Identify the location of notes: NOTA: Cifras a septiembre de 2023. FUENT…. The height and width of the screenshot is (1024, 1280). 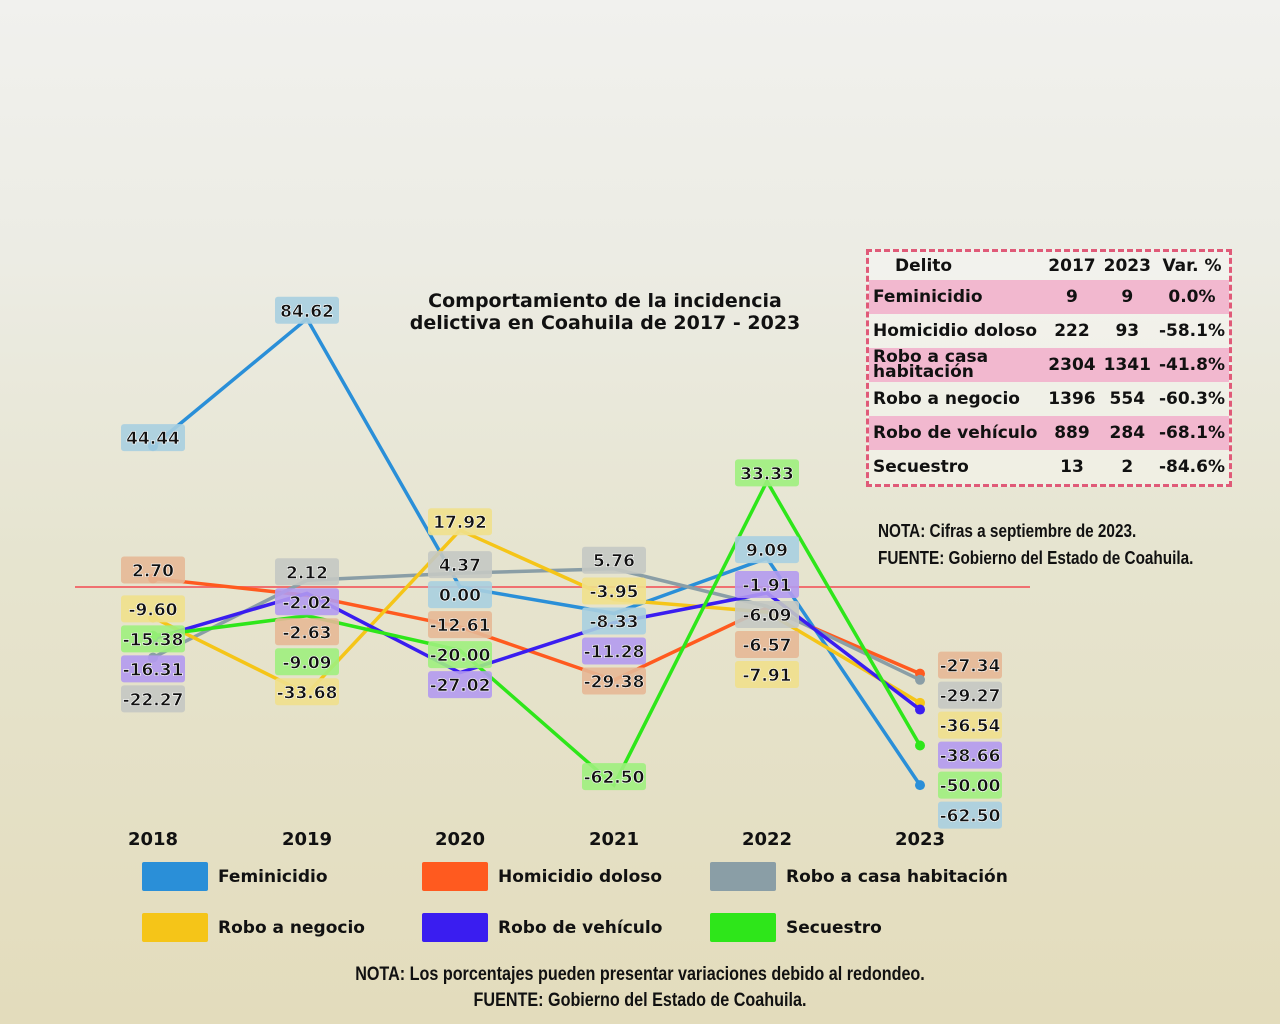
(1035, 545).